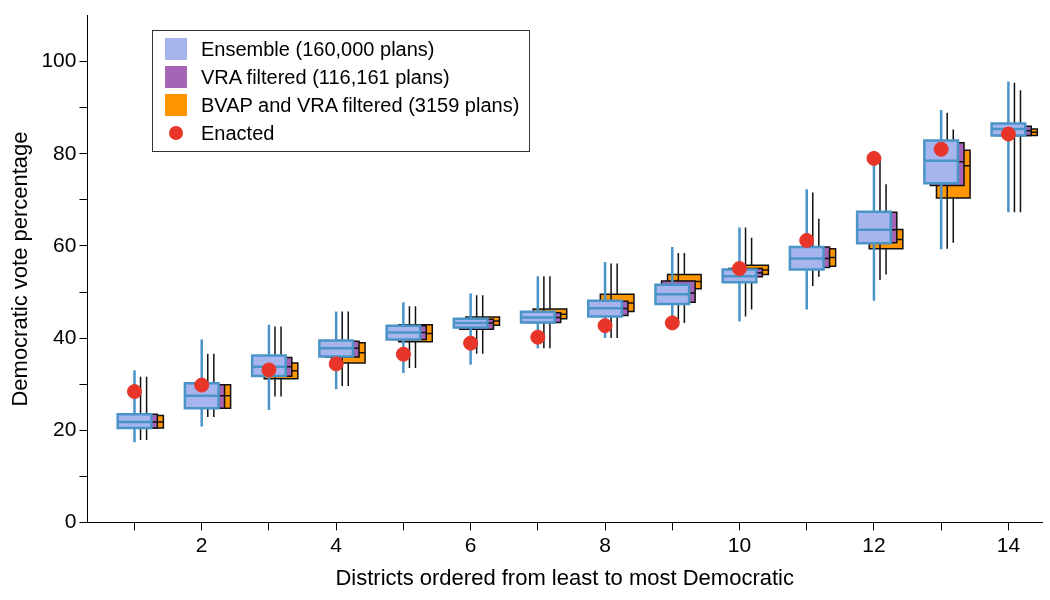  I want to click on y-axis-title: Democratic vote percentage, so click(20, 269).